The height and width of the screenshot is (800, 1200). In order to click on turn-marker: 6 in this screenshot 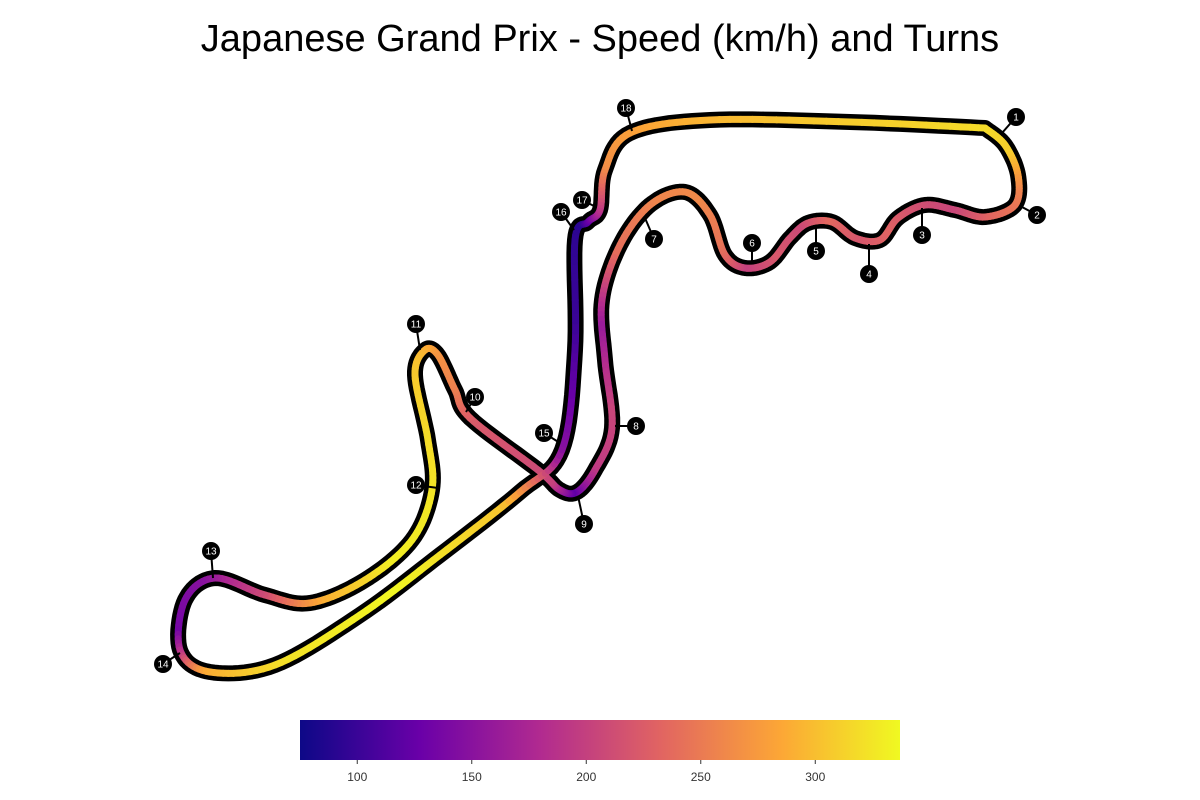, I will do `click(752, 248)`.